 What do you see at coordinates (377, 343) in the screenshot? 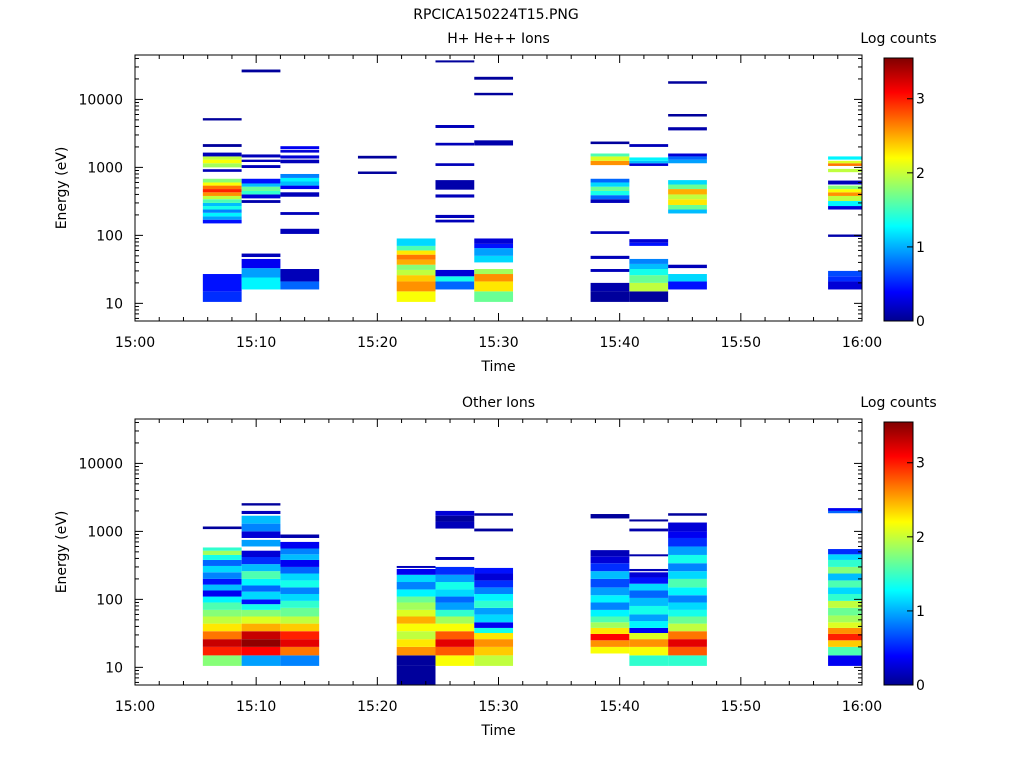
I see `x-tick-label: 15:20` at bounding box center [377, 343].